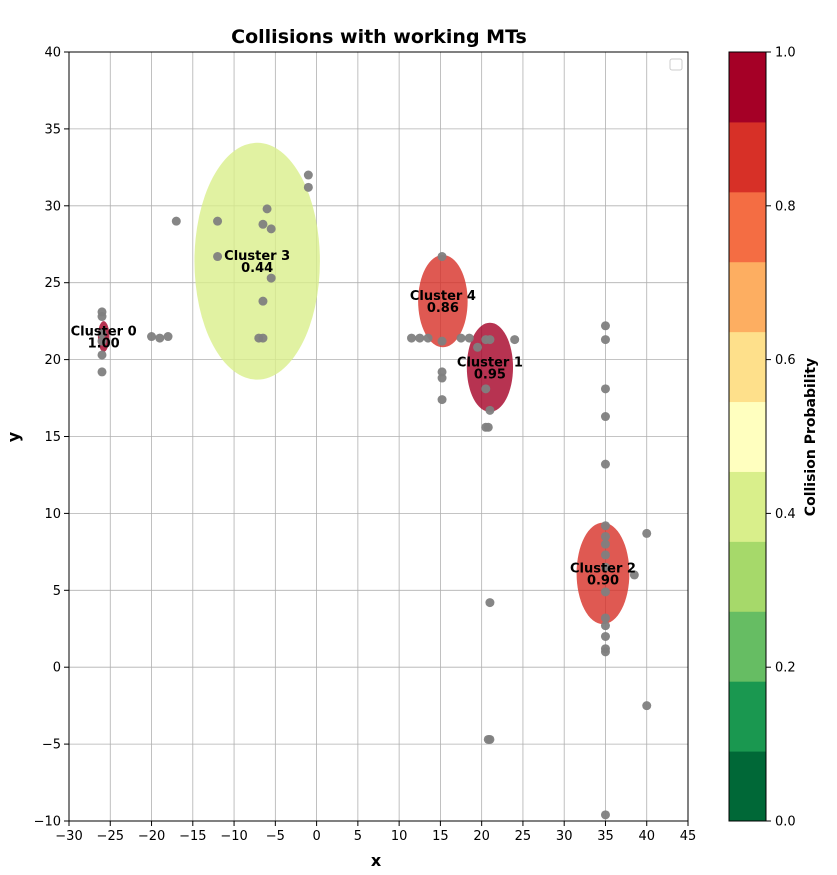 This screenshot has height=875, width=837. What do you see at coordinates (481, 836) in the screenshot?
I see `x-tick-label: 20` at bounding box center [481, 836].